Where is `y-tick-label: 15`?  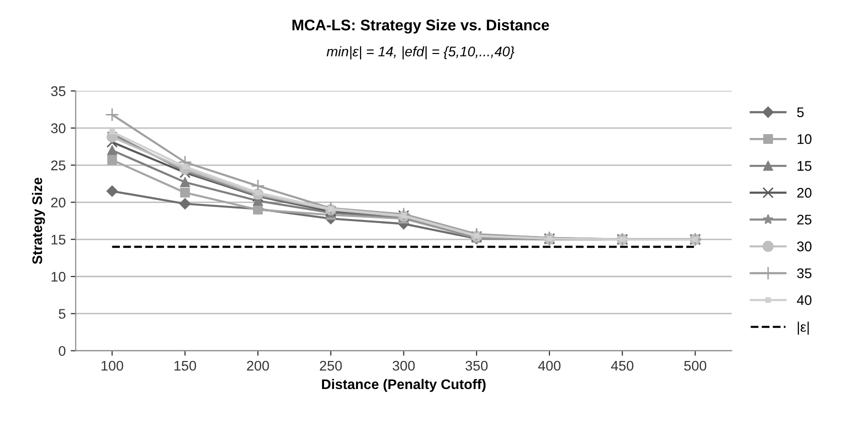 y-tick-label: 15 is located at coordinates (59, 239).